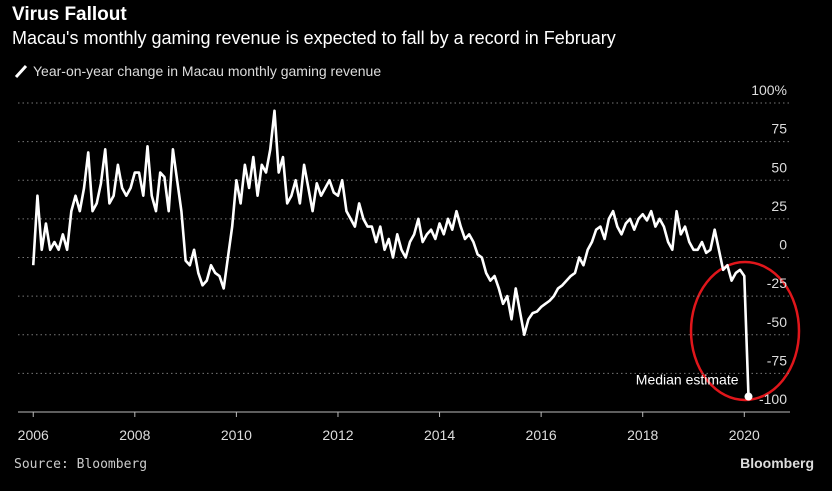 The height and width of the screenshot is (491, 832). I want to click on brand-logo: Bloomberg, so click(777, 463).